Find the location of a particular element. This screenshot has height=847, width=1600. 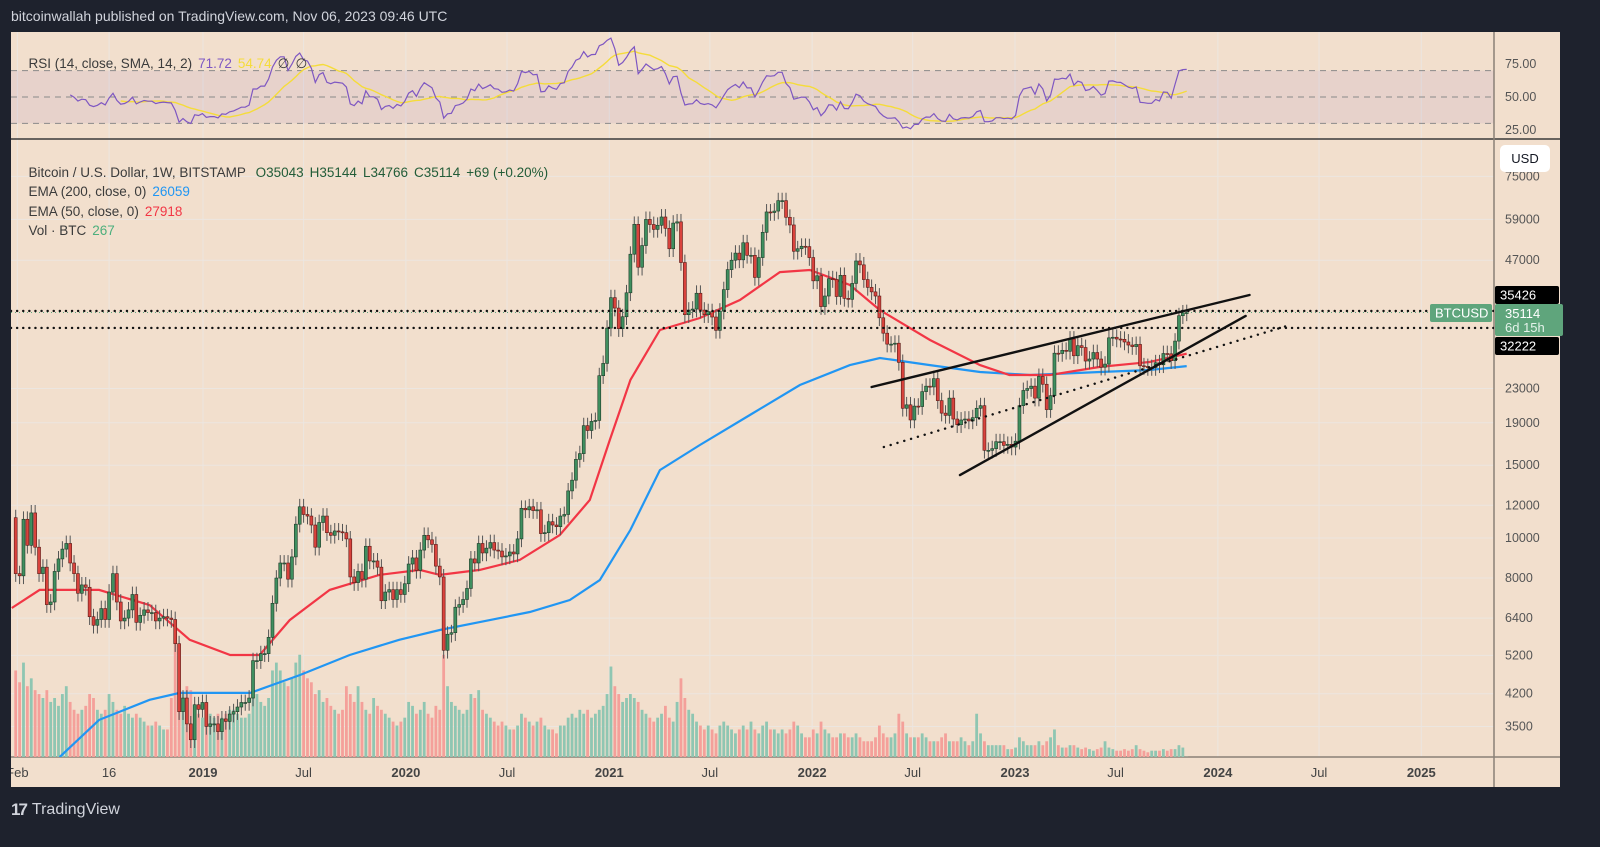

ema50-legend: EMA (50, close, 0) 27918 is located at coordinates (104, 204).